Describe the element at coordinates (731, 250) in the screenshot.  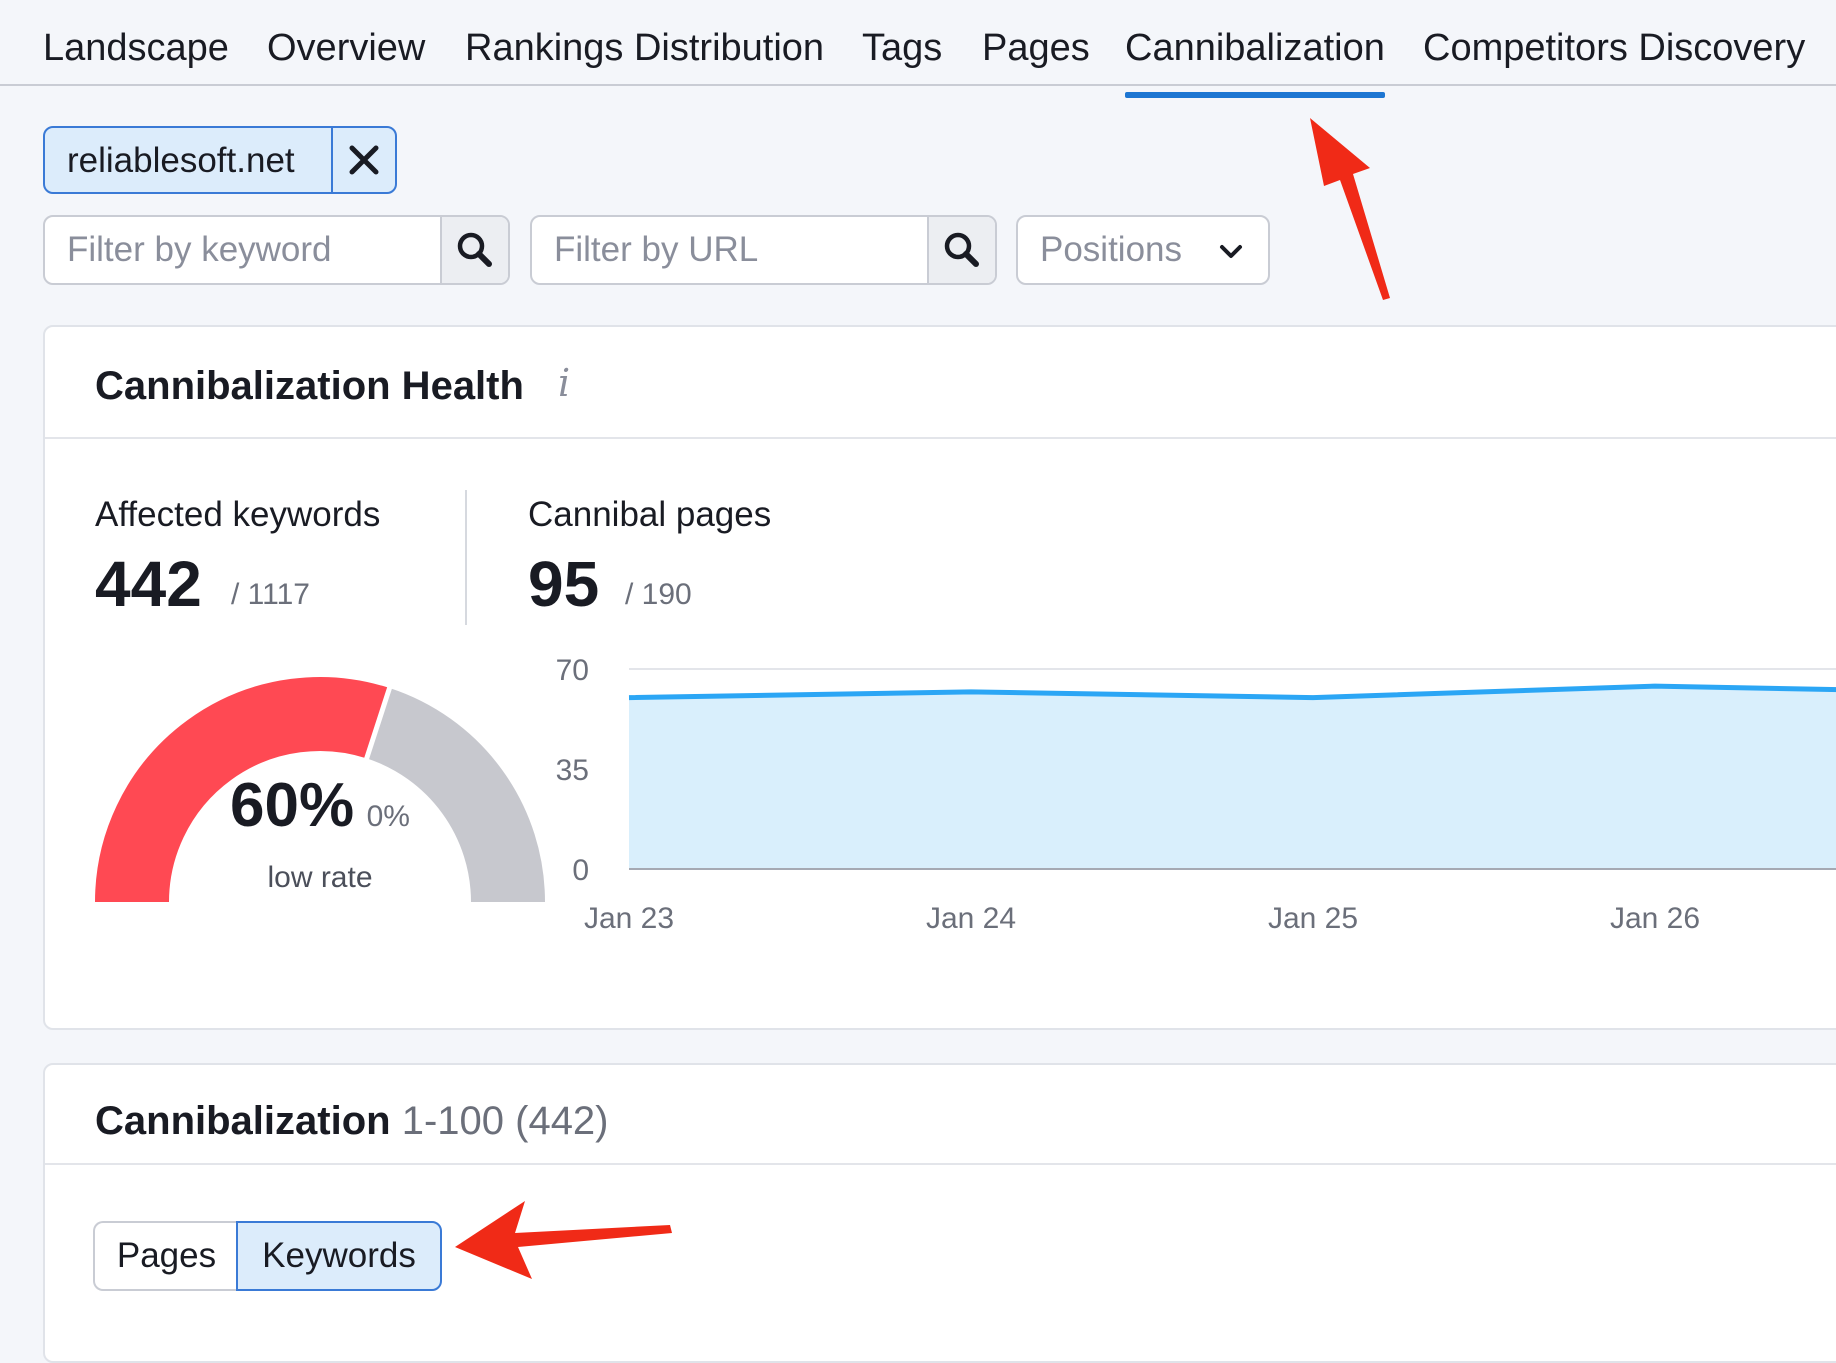
I see `url-filter-input` at that location.